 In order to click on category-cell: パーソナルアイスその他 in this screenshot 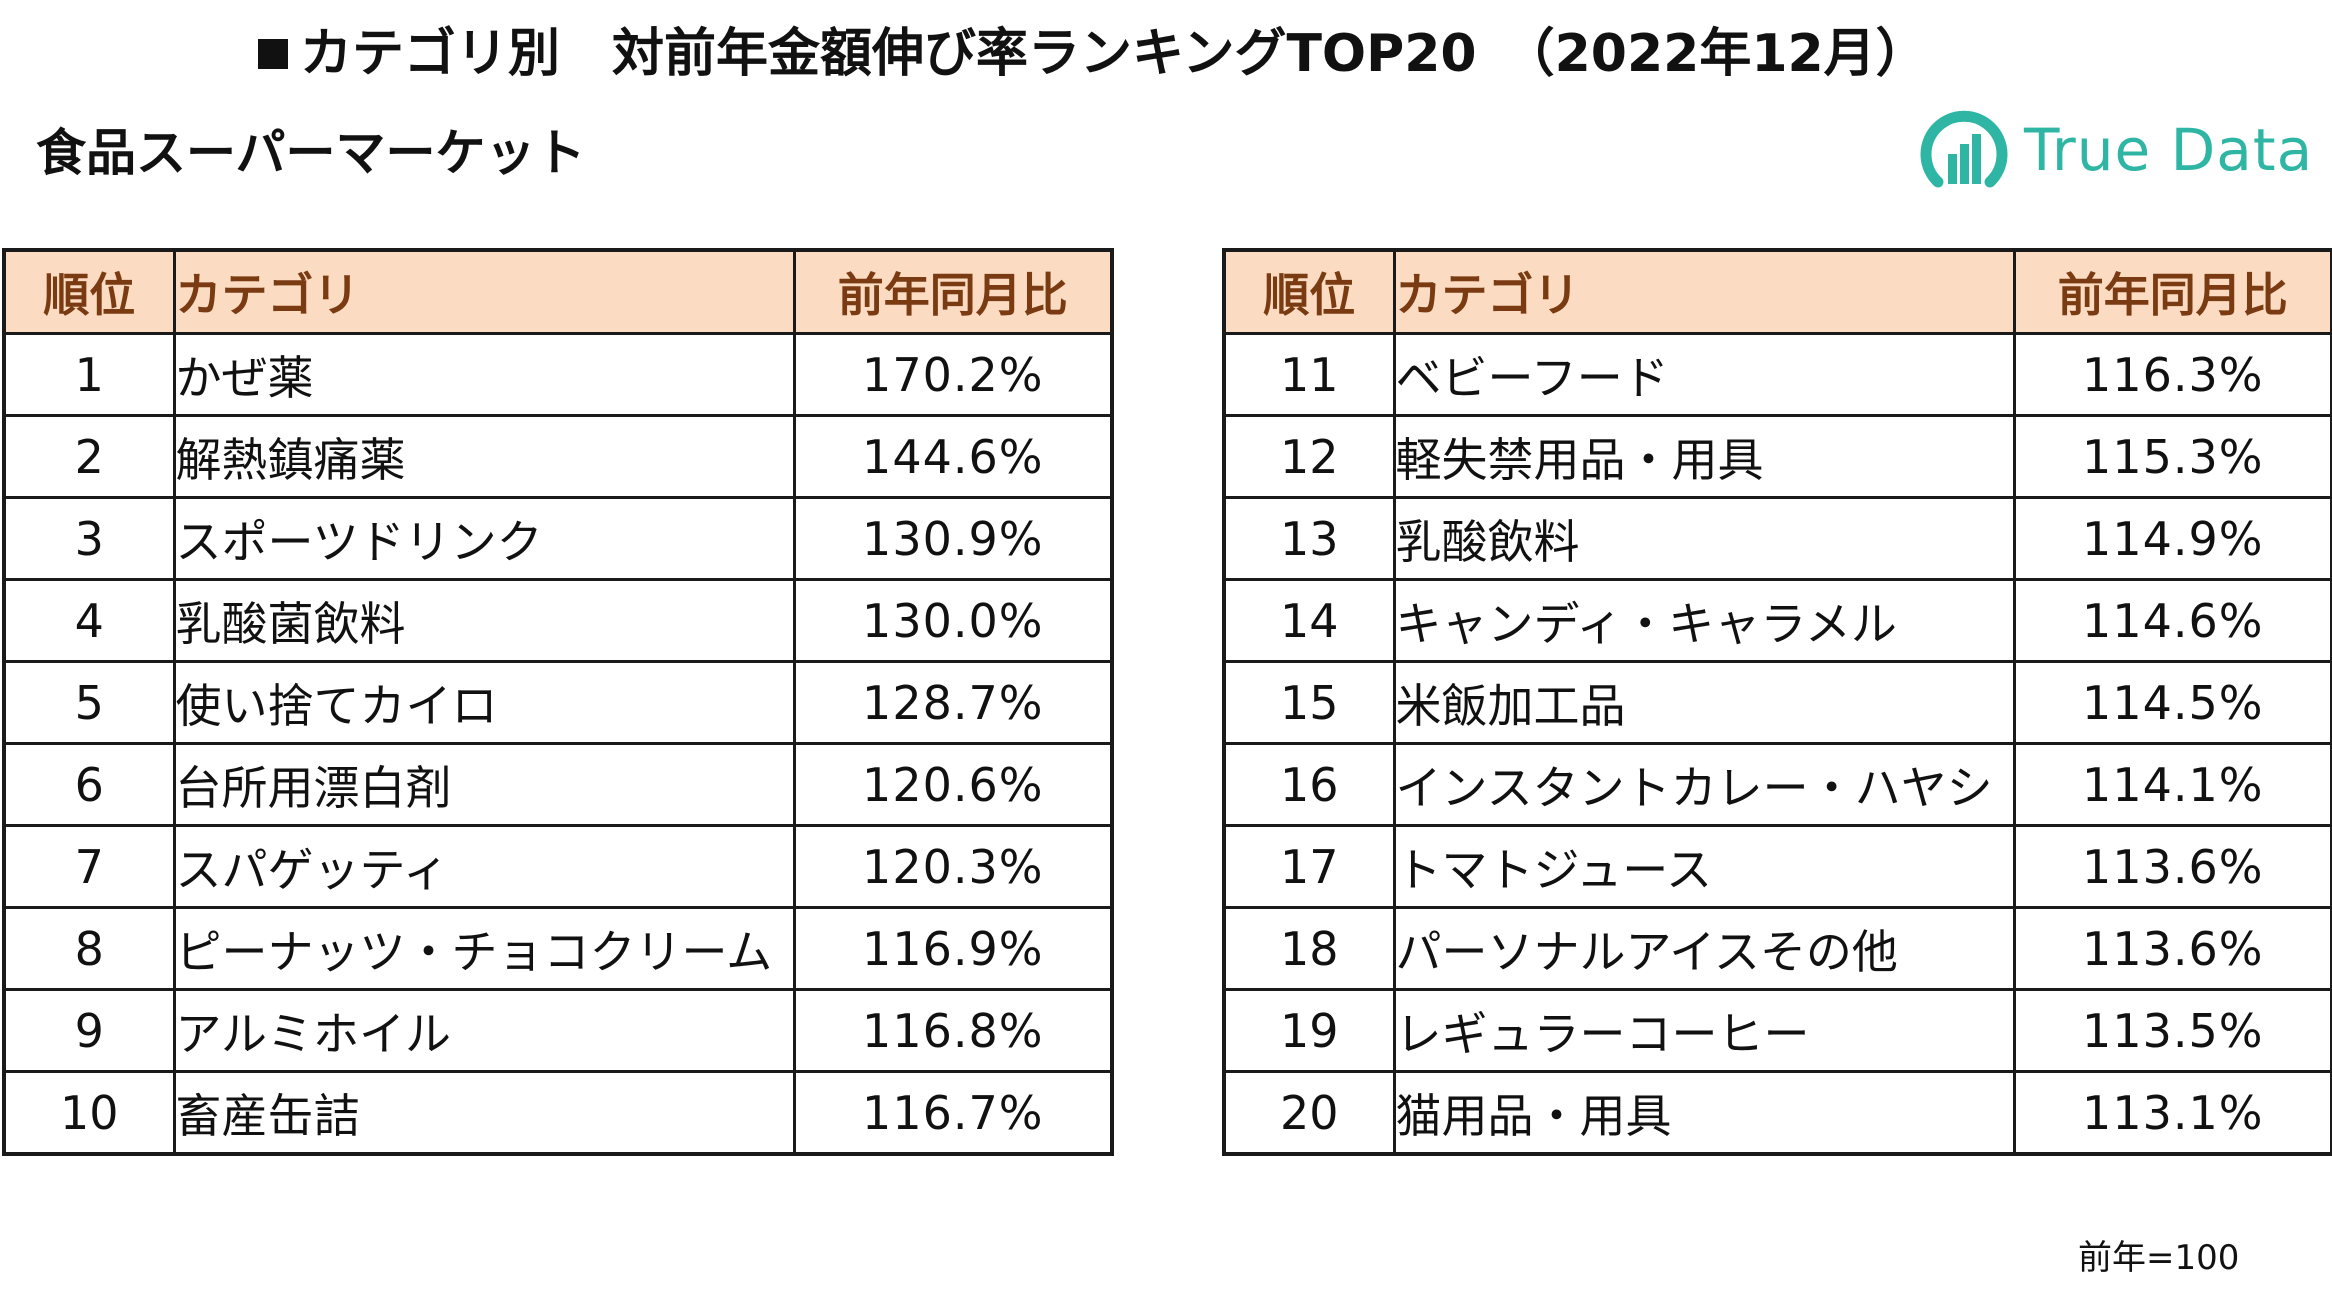, I will do `click(1704, 948)`.